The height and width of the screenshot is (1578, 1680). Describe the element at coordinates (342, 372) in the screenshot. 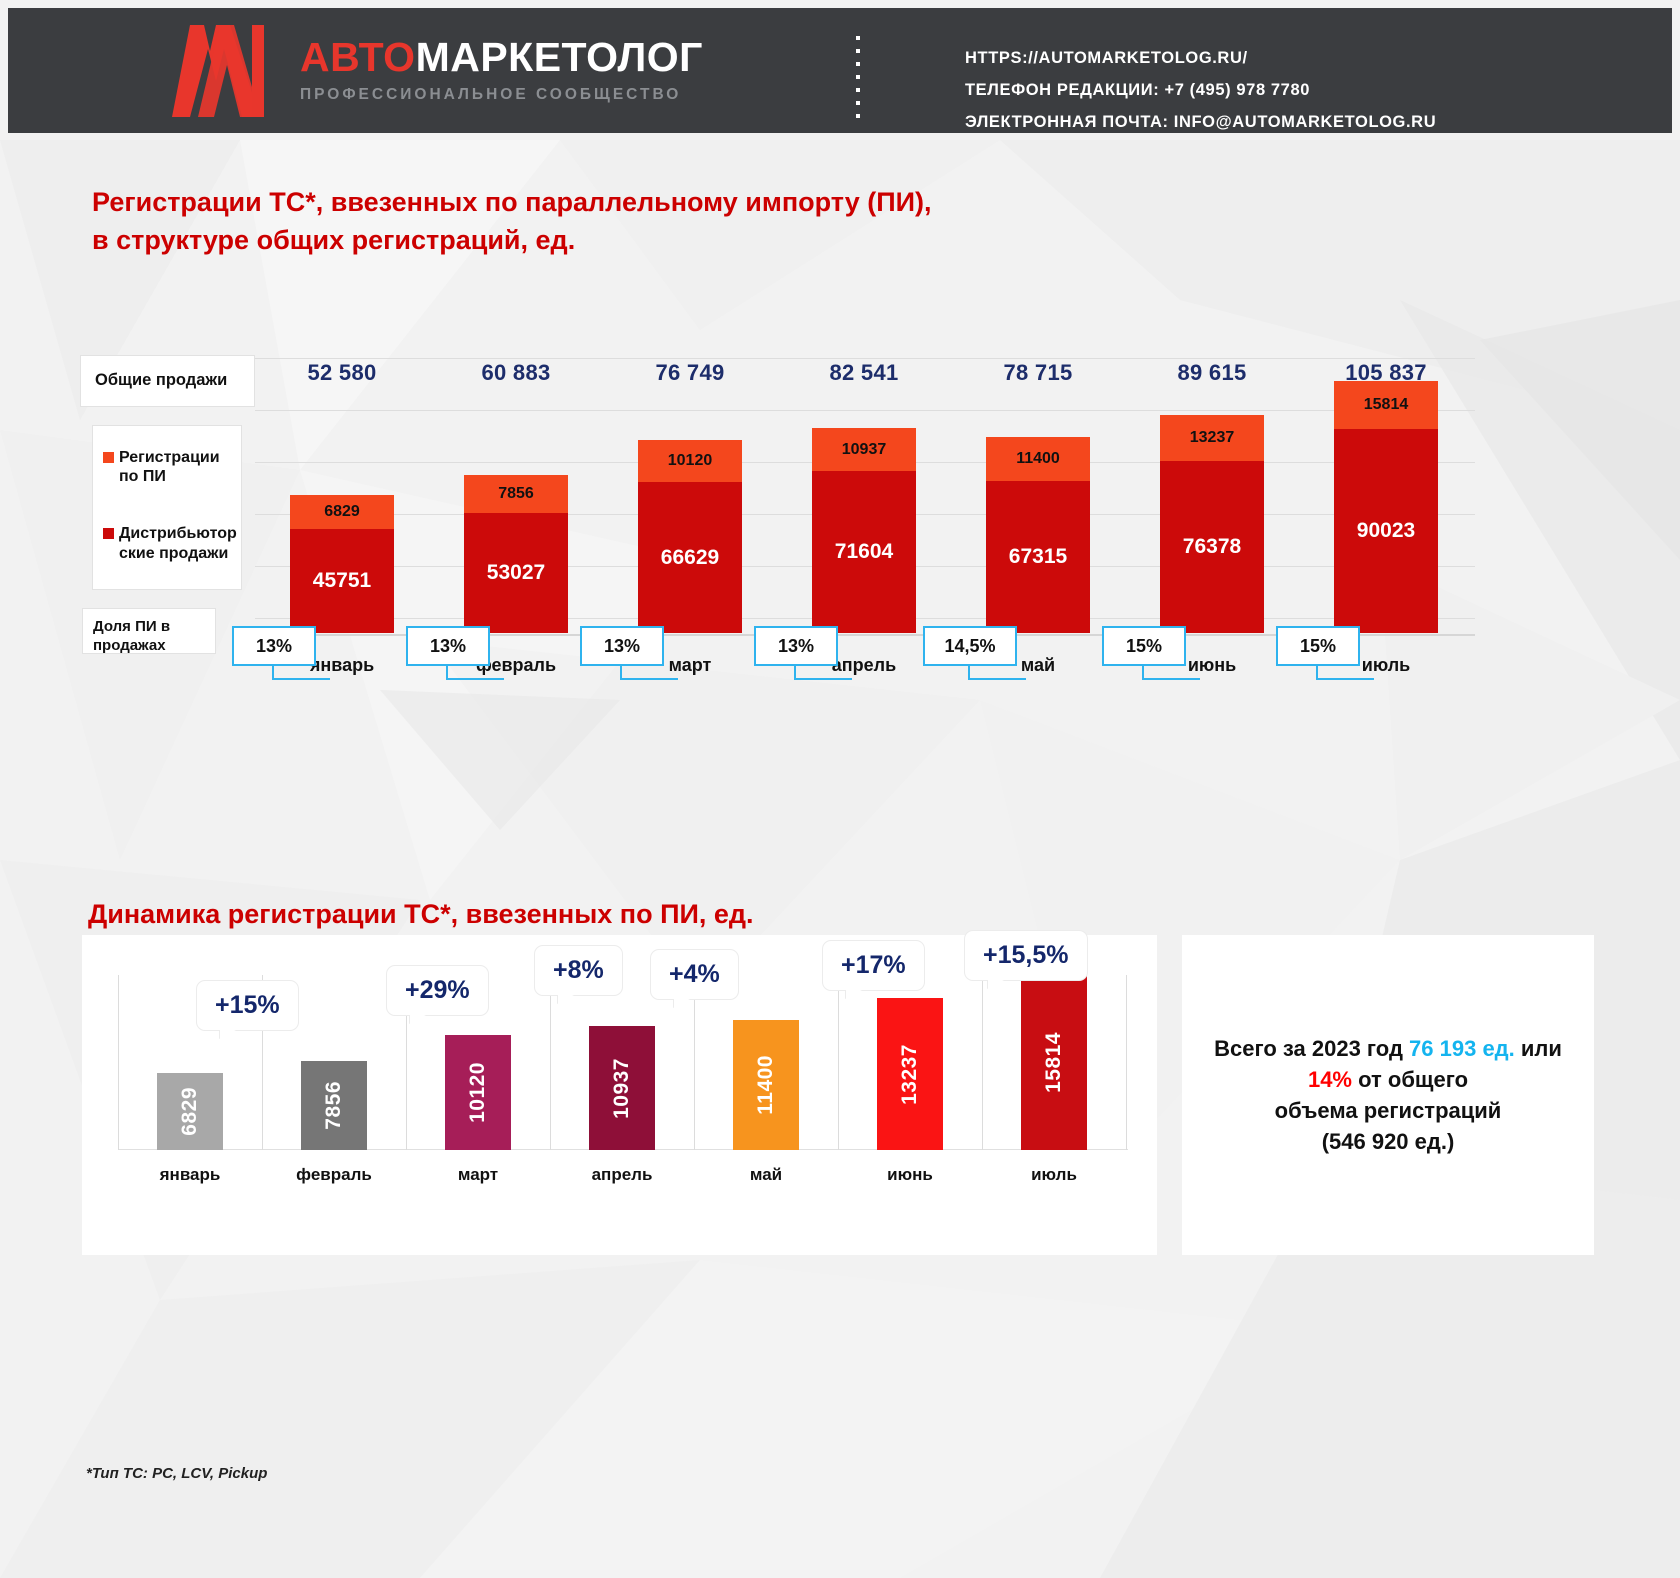

I see `total-label: 52 580` at that location.